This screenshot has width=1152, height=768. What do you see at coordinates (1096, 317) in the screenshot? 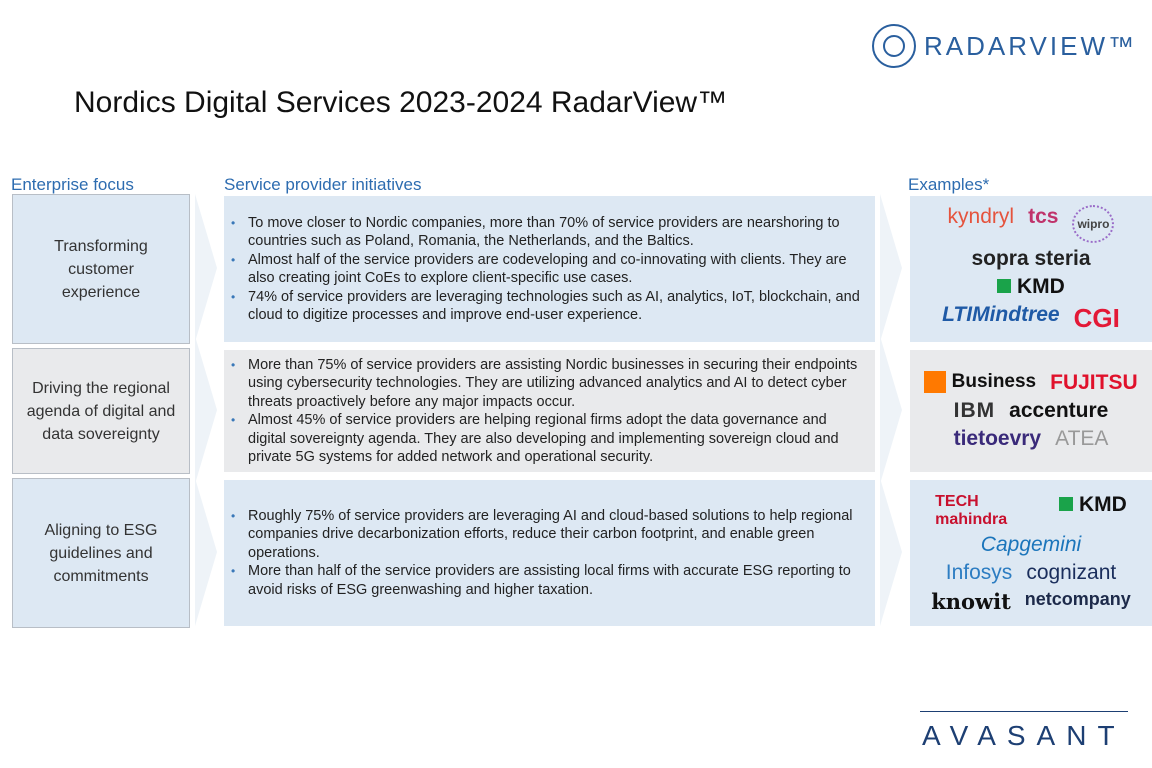
I see `logo-cgi: CGI` at bounding box center [1096, 317].